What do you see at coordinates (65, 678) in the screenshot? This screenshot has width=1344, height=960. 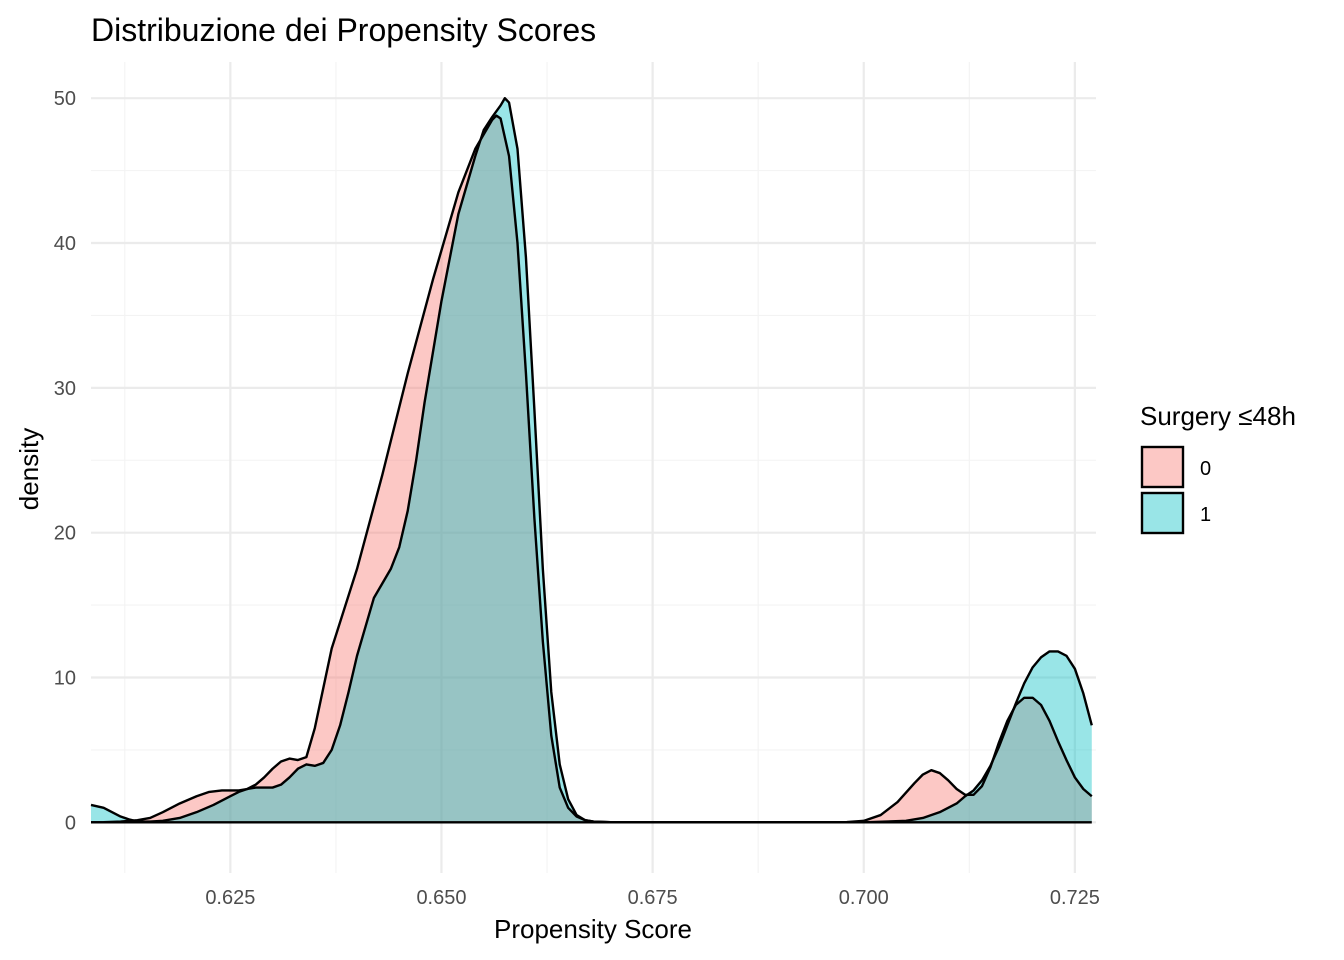 I see `y-tick-label: 10` at bounding box center [65, 678].